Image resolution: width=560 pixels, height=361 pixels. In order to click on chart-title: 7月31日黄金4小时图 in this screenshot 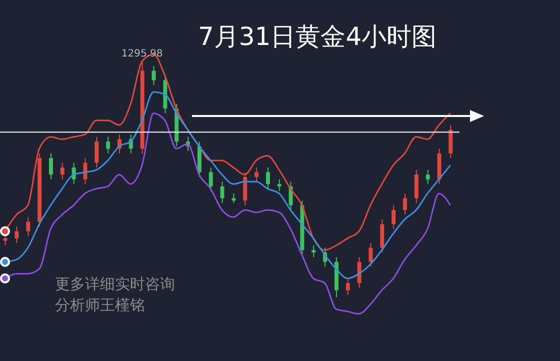, I will do `click(317, 37)`.